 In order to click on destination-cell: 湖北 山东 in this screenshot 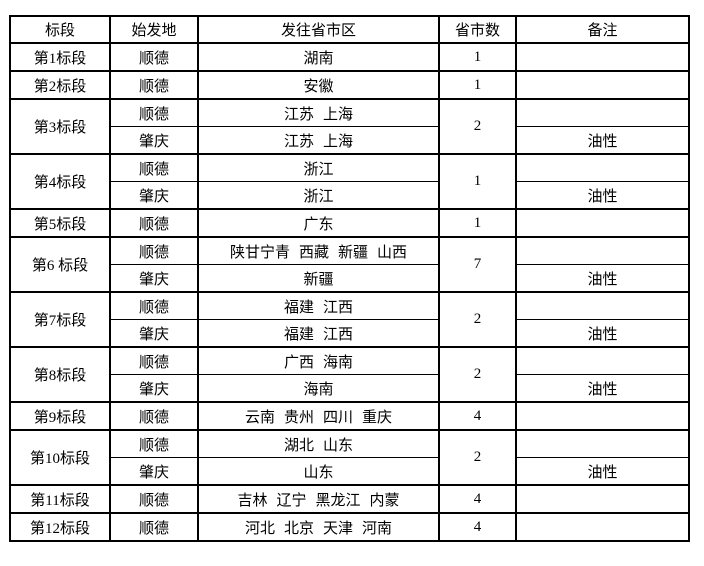, I will do `click(318, 443)`.